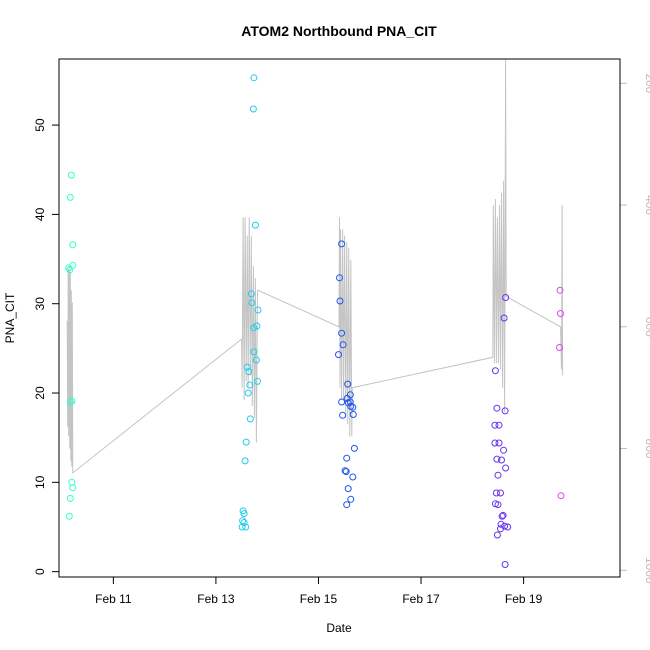 The width and height of the screenshot is (650, 650). What do you see at coordinates (339, 31) in the screenshot?
I see `chart-title: ATOM2 Northbound PNA_CIT` at bounding box center [339, 31].